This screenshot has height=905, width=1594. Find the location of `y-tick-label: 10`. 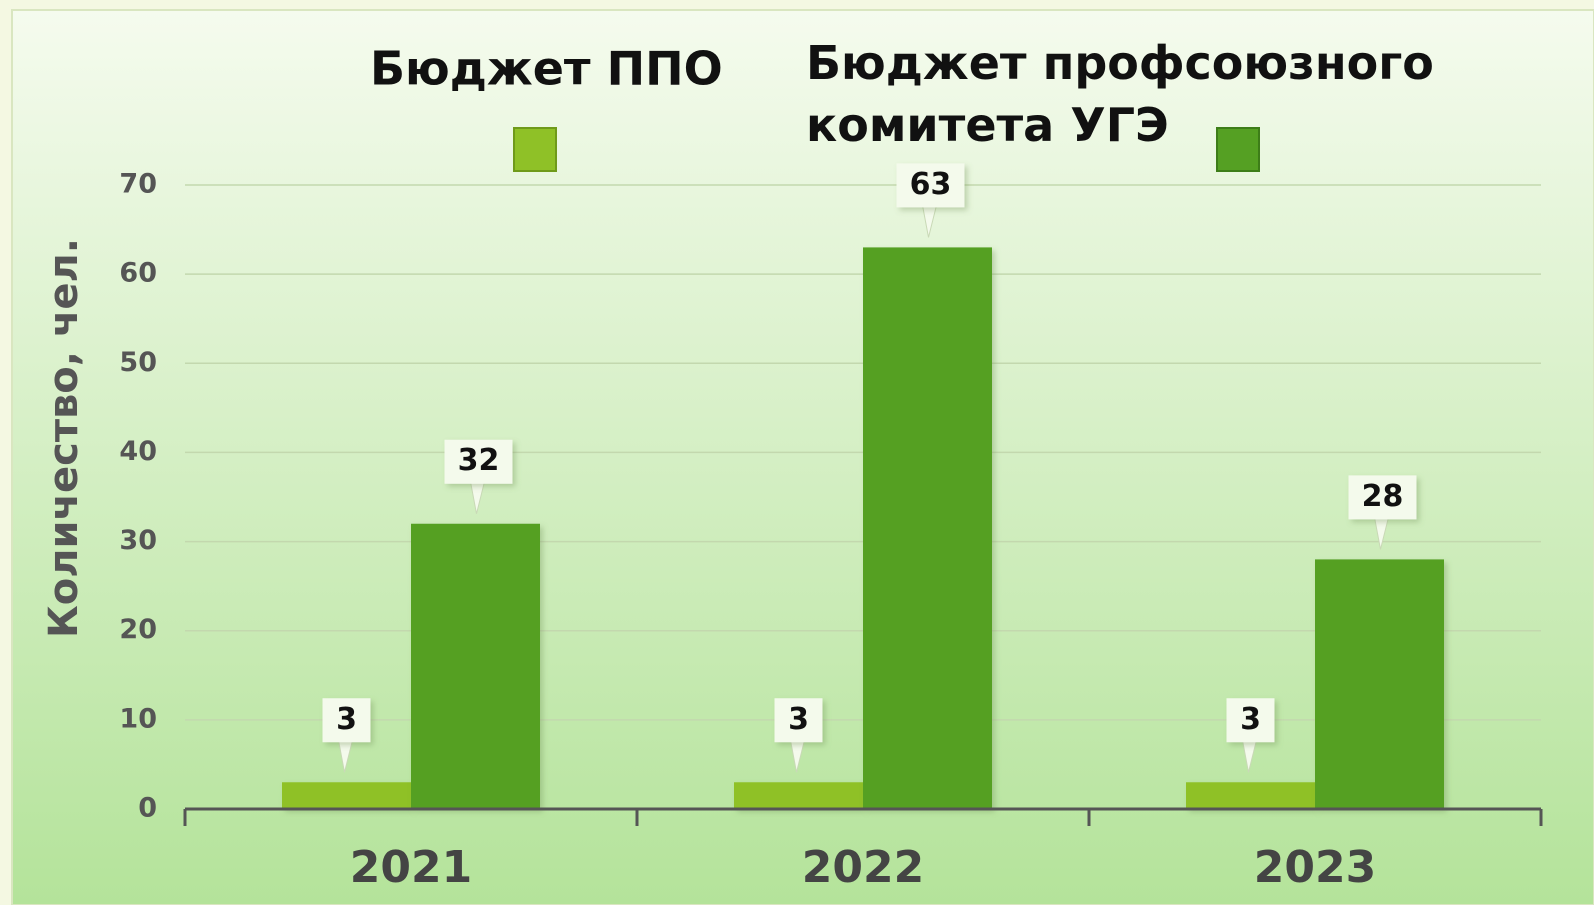

y-tick-label: 10 is located at coordinates (138, 718).